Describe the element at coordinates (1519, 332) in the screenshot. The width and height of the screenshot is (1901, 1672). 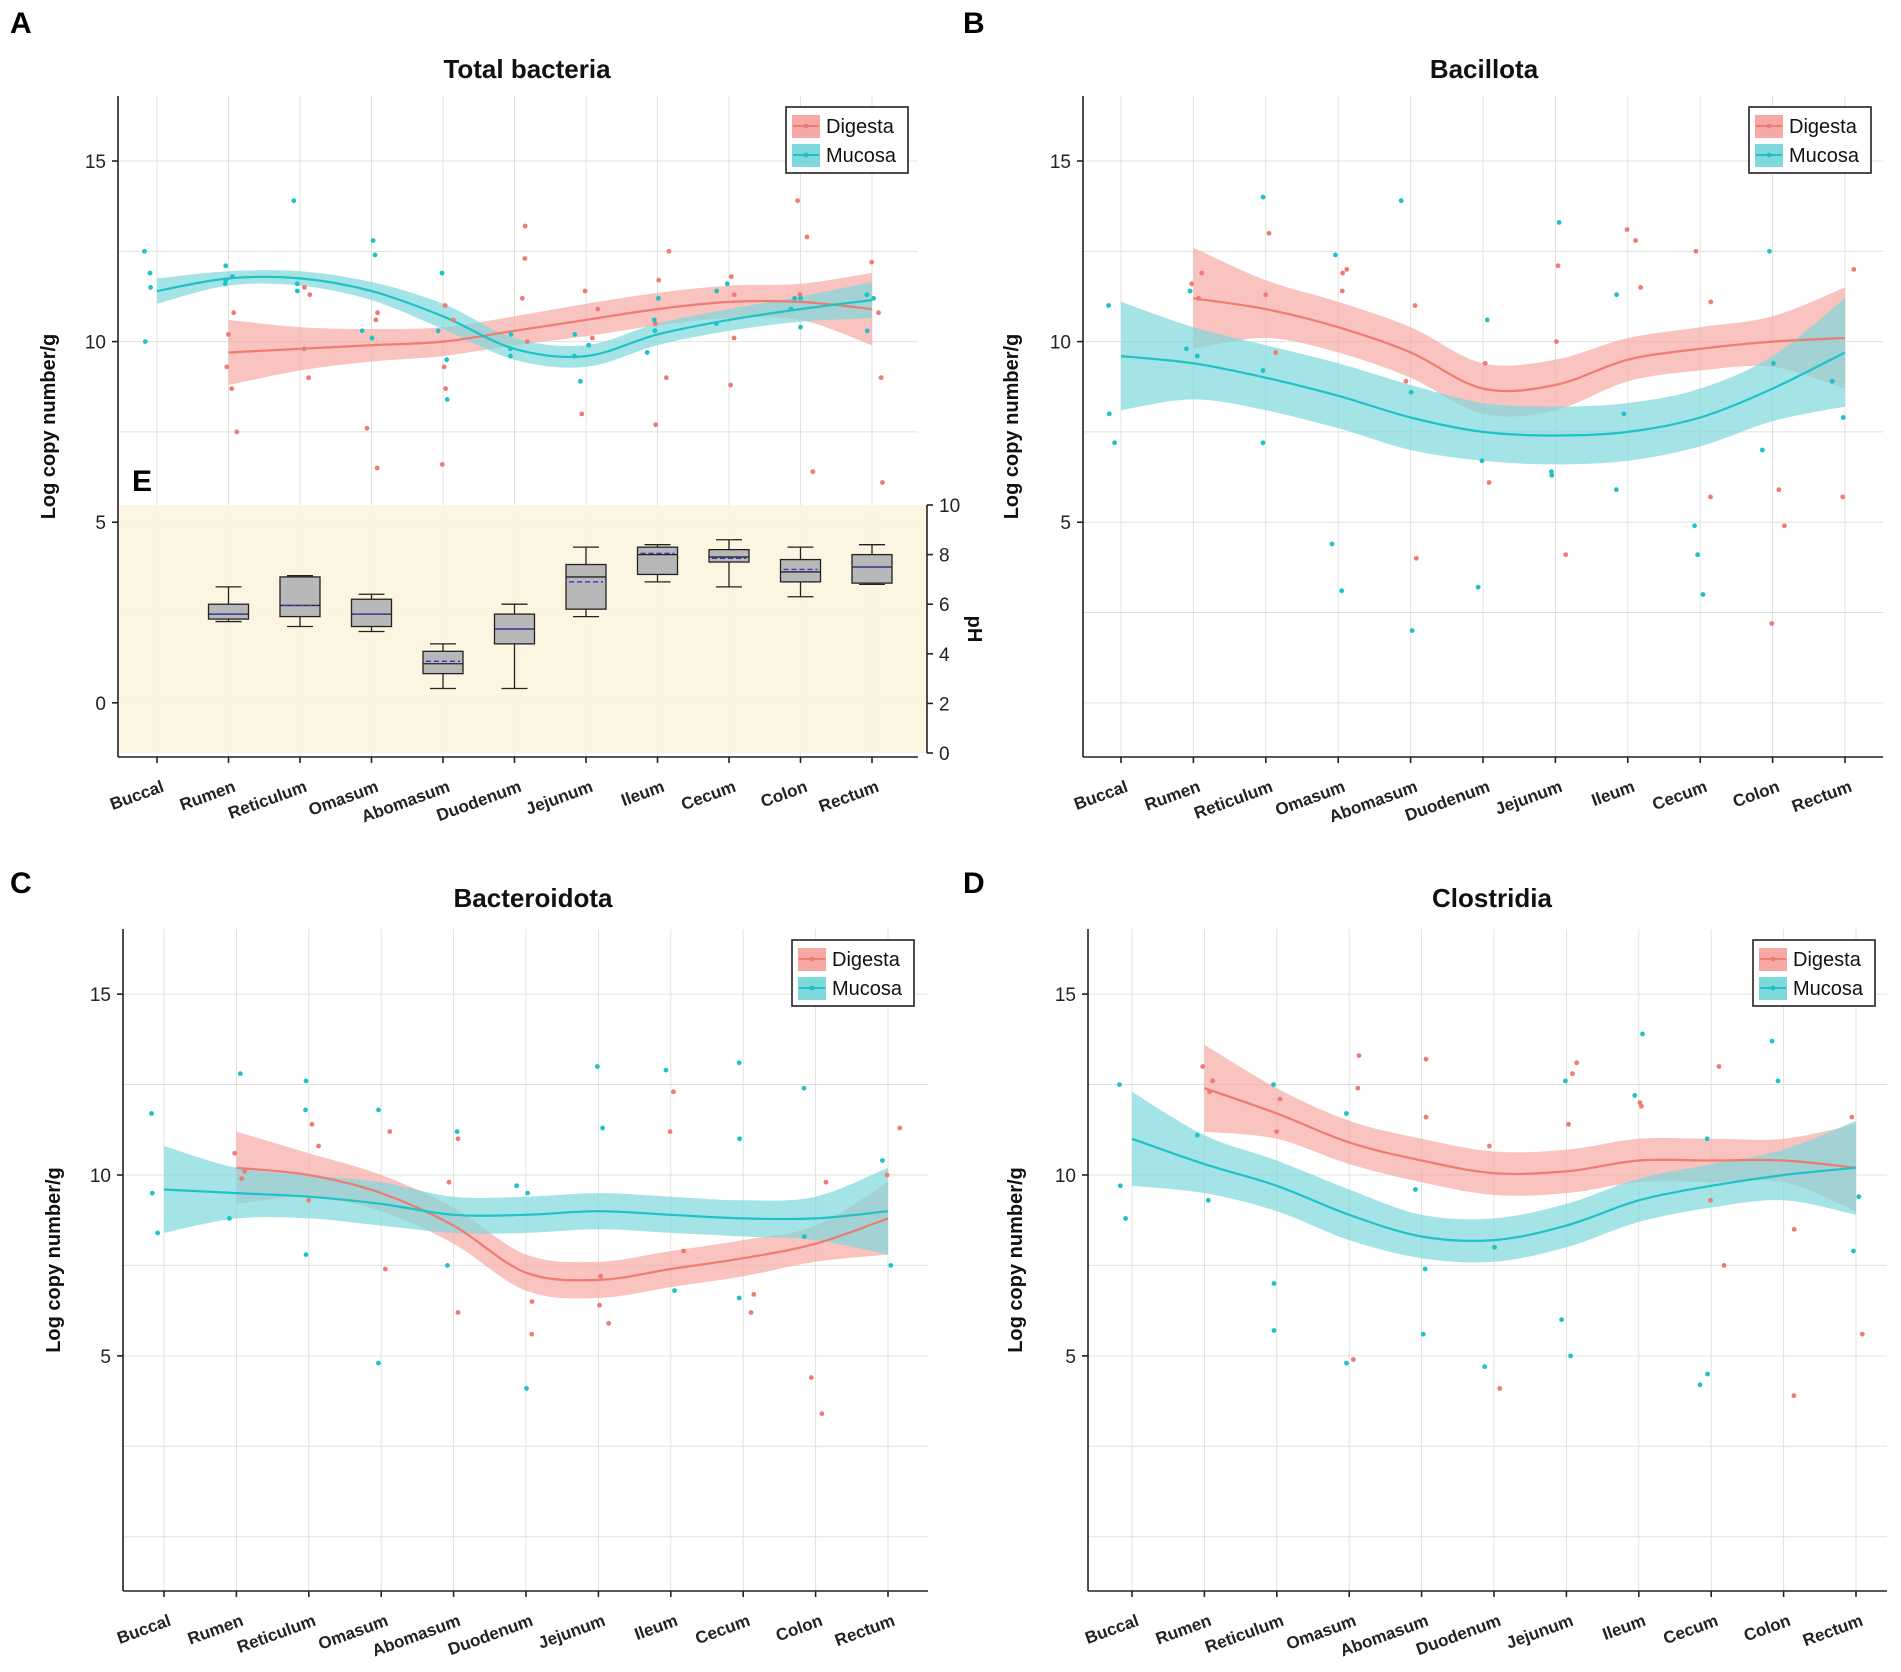
I see `digesta-confidence-band` at that location.